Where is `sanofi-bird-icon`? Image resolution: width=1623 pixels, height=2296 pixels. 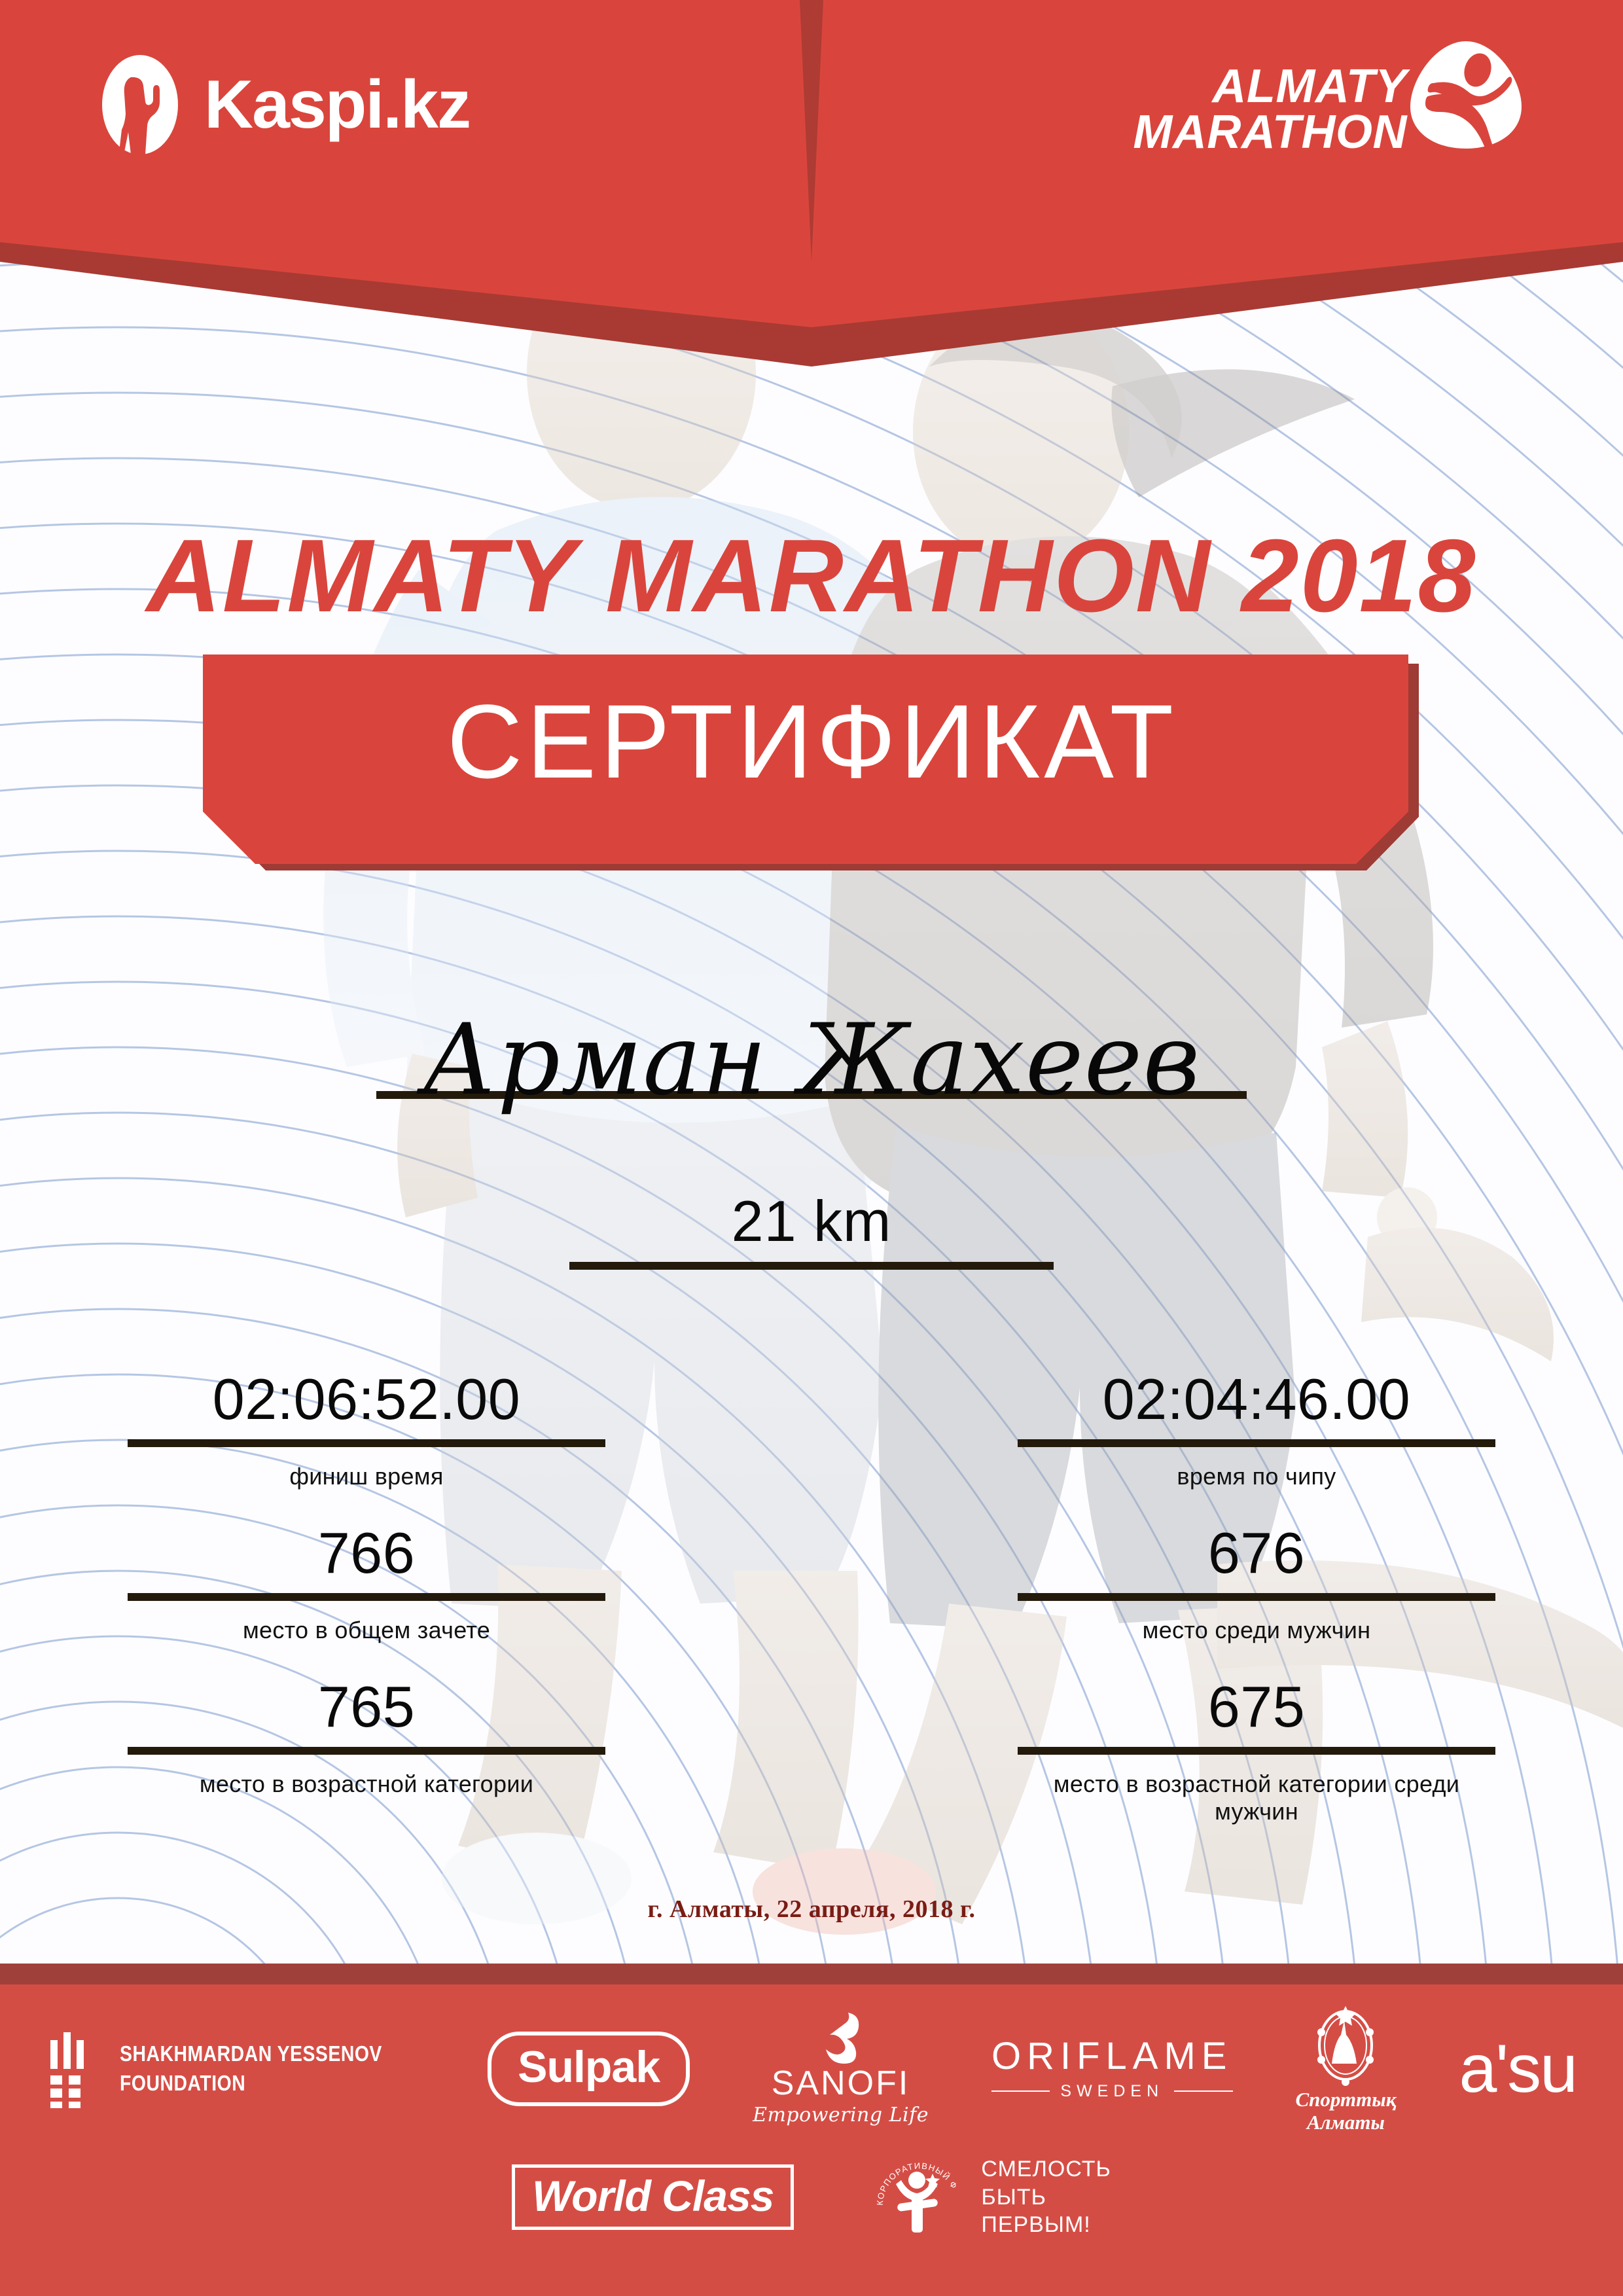
sanofi-bird-icon is located at coordinates (842, 2038).